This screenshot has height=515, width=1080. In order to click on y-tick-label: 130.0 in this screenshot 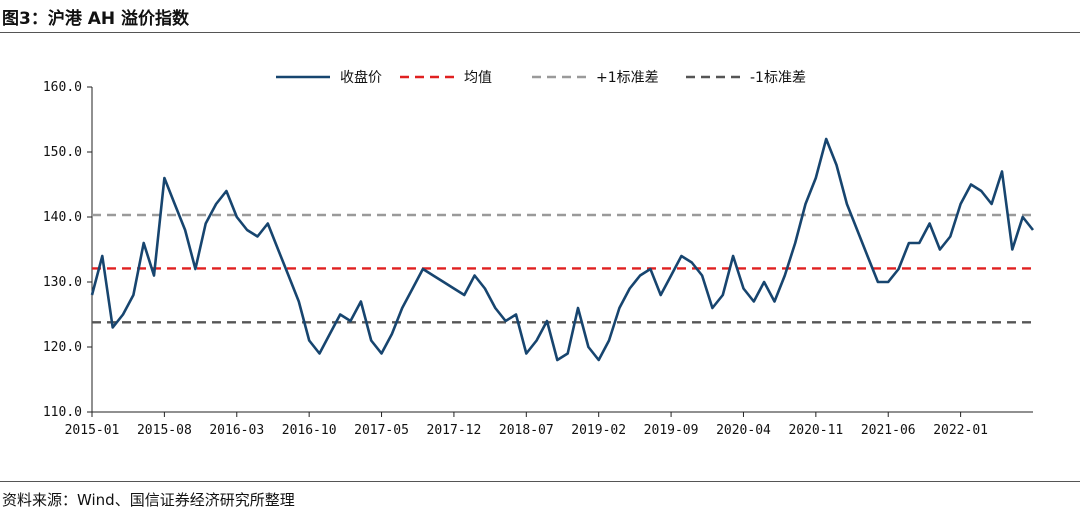, I will do `click(62, 282)`.